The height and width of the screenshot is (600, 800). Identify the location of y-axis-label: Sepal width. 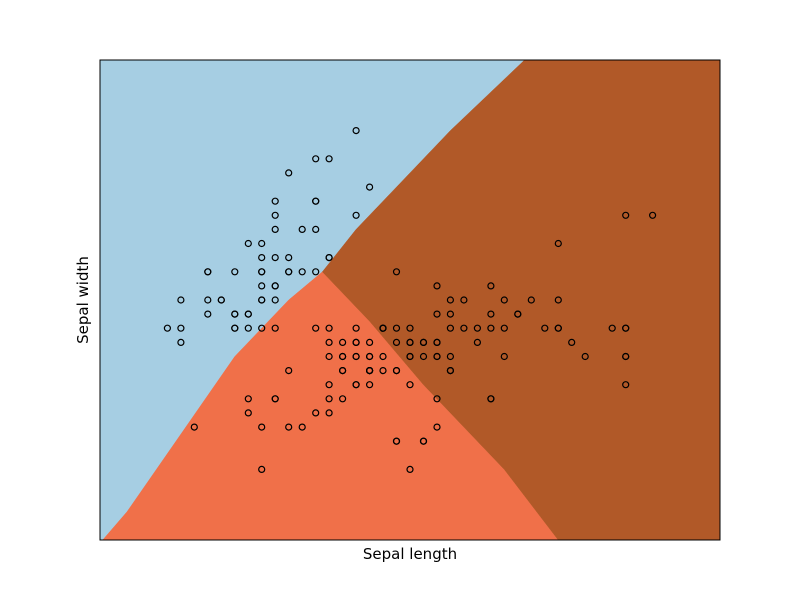
(83, 300).